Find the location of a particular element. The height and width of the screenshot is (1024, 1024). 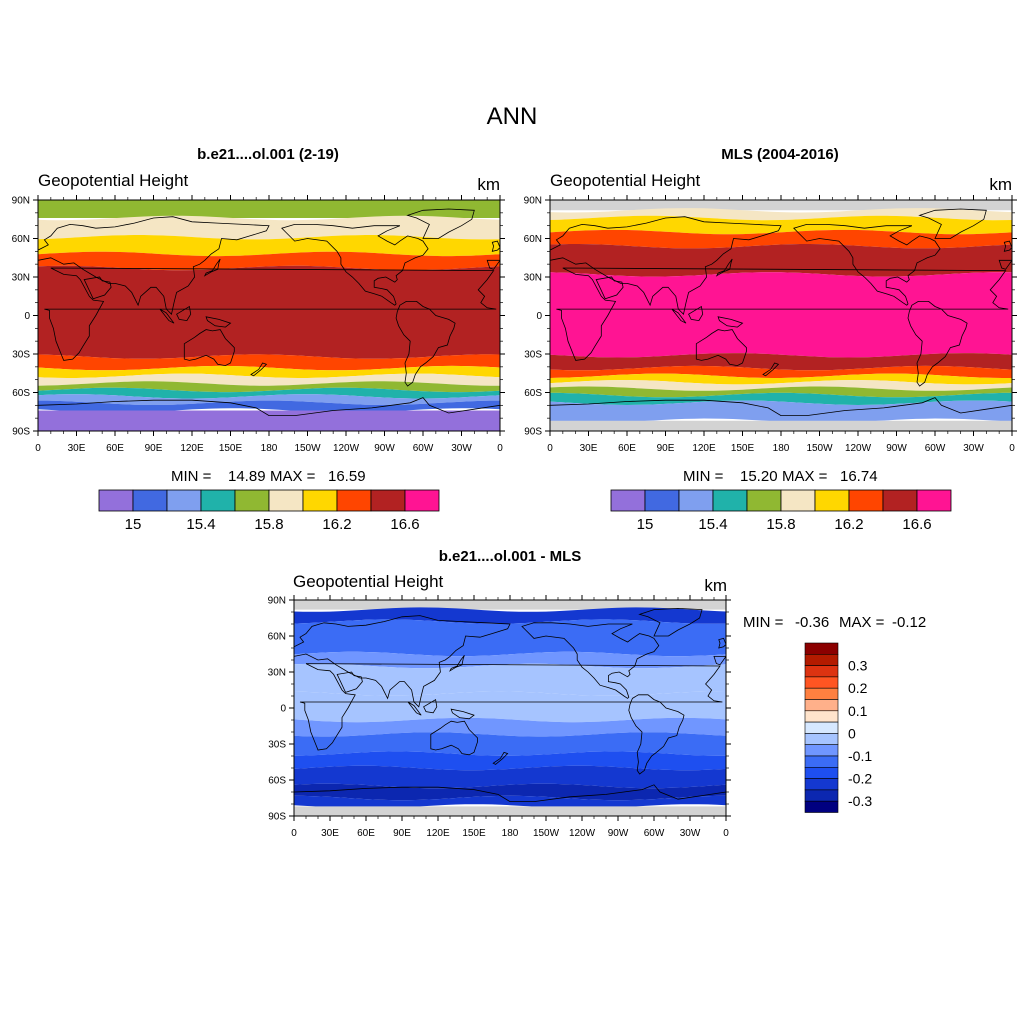

colorbar-label: 0 is located at coordinates (852, 733).